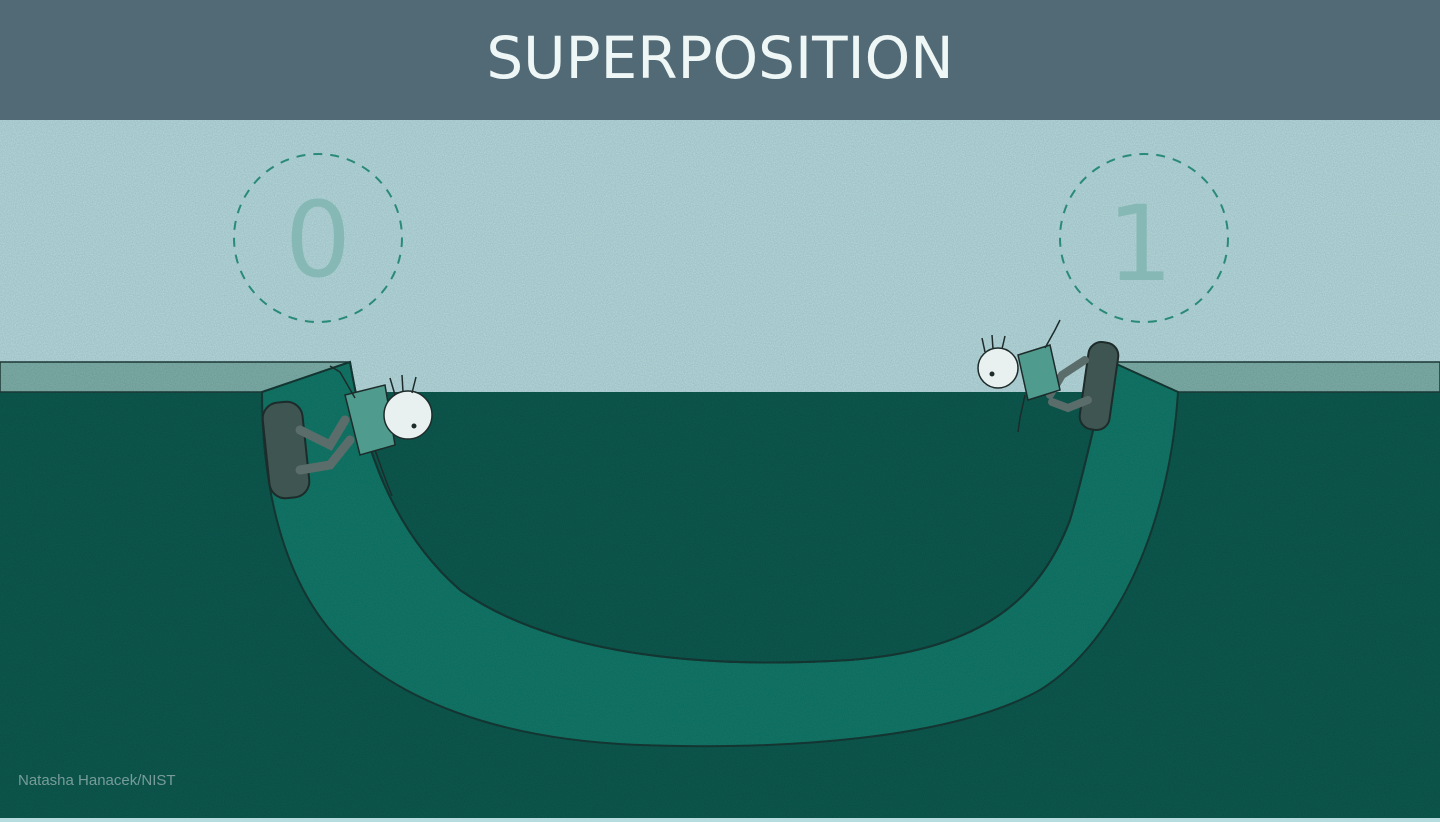  What do you see at coordinates (408, 415) in the screenshot?
I see `left-skater-head-icon` at bounding box center [408, 415].